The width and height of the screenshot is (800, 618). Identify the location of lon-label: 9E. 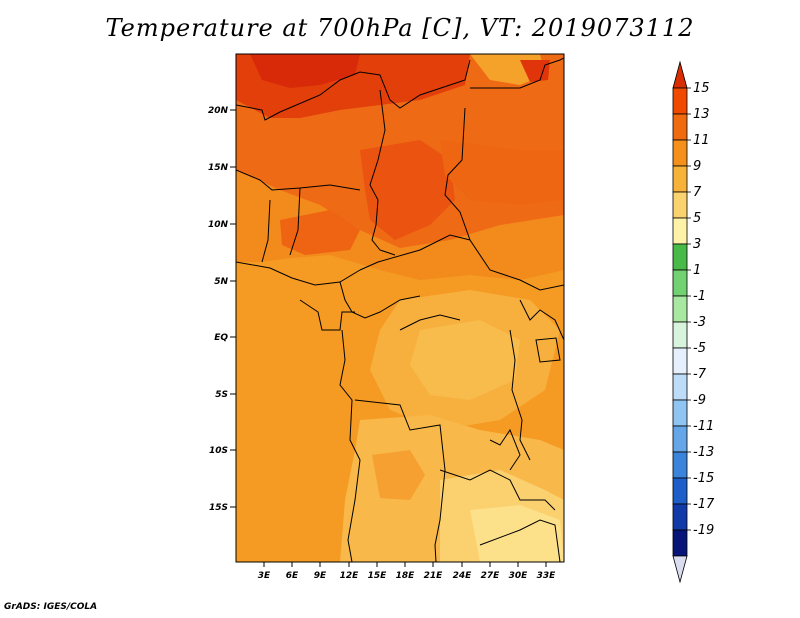
(320, 576).